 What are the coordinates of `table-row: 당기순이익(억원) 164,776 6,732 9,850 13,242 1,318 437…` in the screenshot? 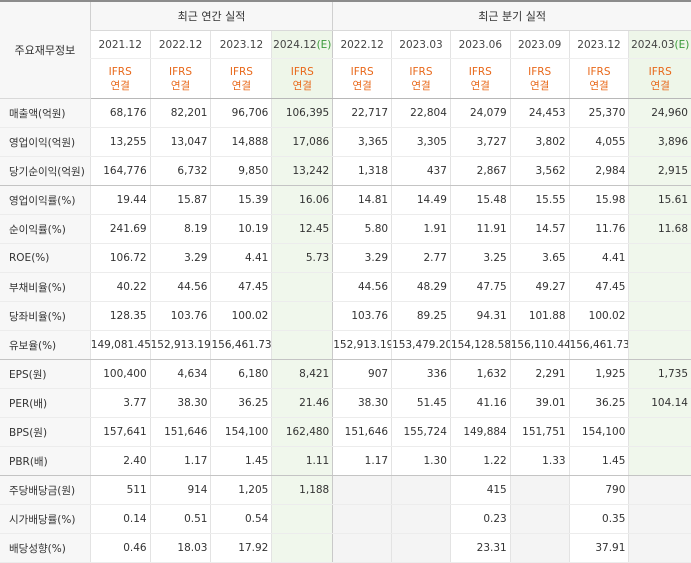 It's located at (345, 171).